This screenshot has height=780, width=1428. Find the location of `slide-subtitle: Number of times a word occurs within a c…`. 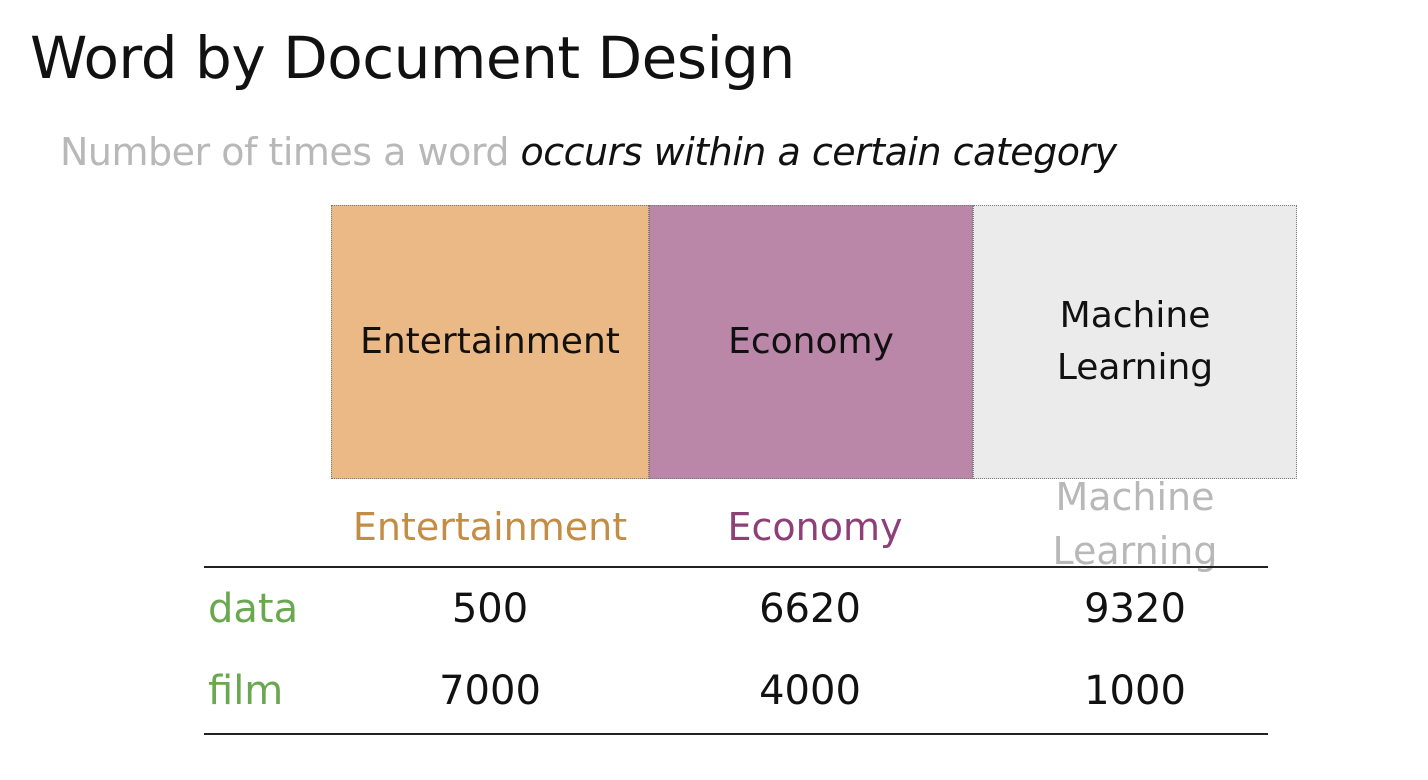

slide-subtitle: Number of times a word occurs within a c… is located at coordinates (588, 152).